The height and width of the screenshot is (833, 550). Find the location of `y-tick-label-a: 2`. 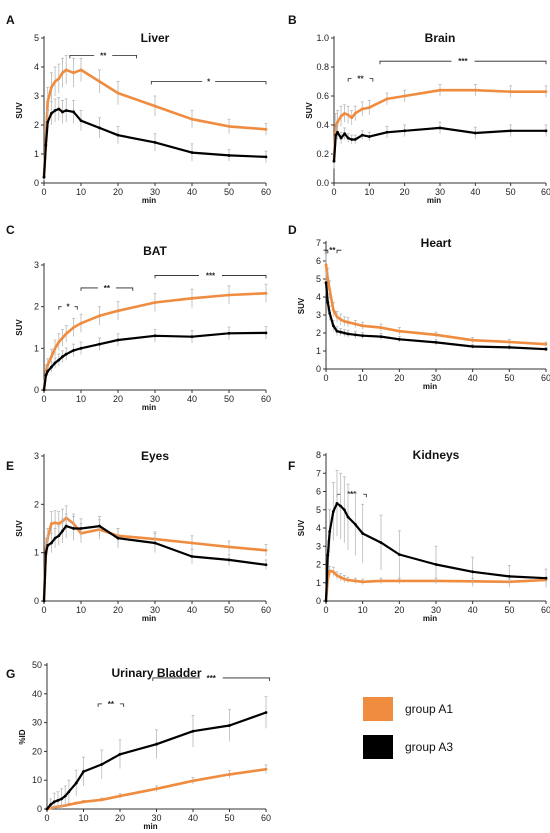

y-tick-label-a: 2 is located at coordinates (36, 125).